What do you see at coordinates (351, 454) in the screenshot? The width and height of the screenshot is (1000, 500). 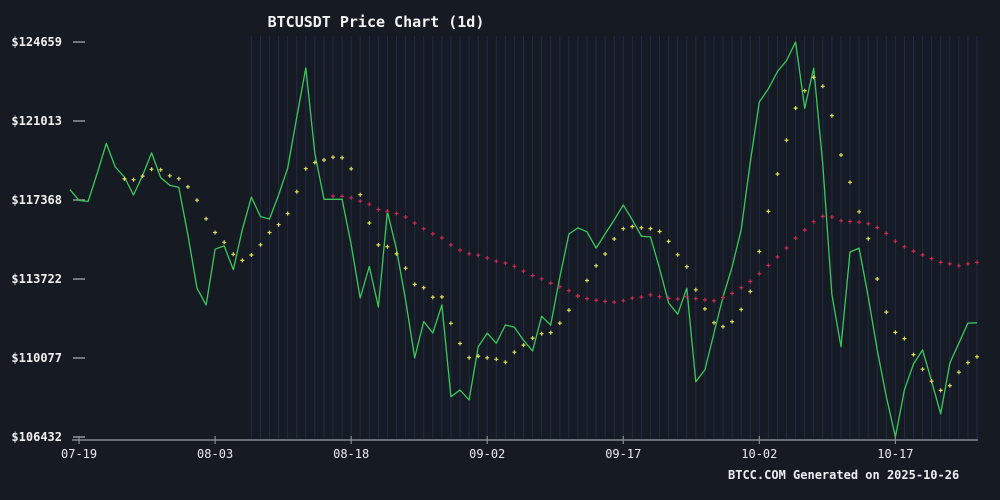 I see `x-axis-label: 08-18` at bounding box center [351, 454].